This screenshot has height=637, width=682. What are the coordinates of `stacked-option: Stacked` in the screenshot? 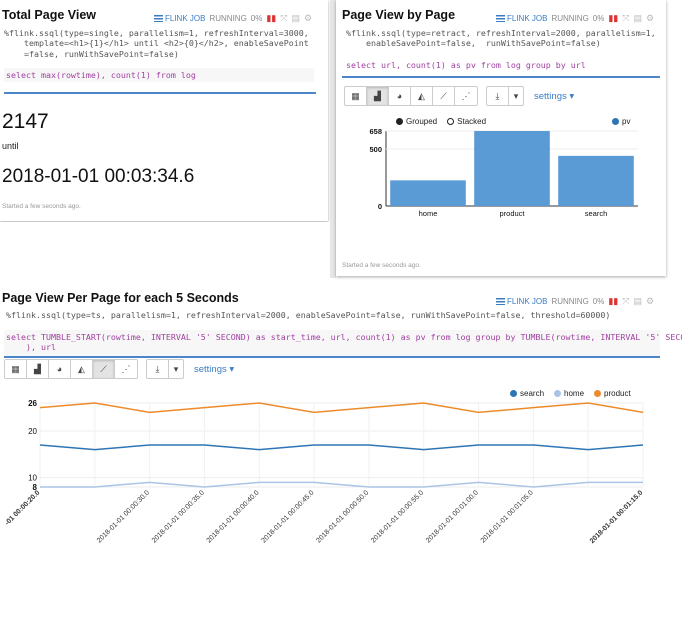 It's located at (466, 121).